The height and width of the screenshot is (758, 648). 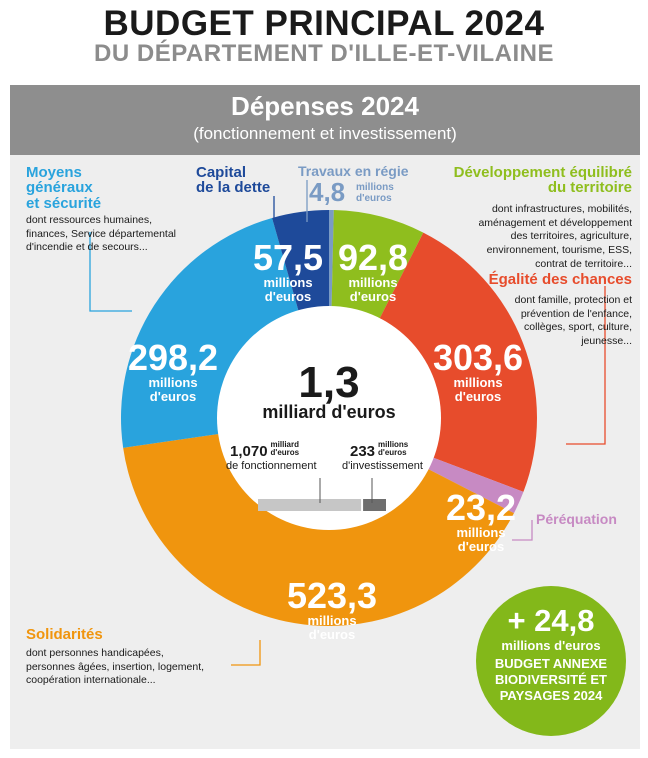 What do you see at coordinates (586, 365) in the screenshot?
I see `leader-egalite` at bounding box center [586, 365].